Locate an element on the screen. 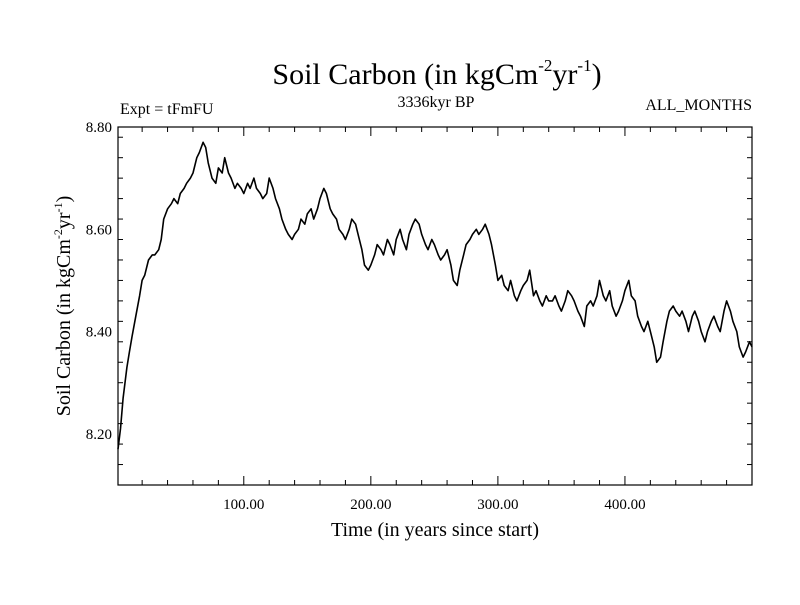 Image resolution: width=800 pixels, height=605 pixels. chart-title-sup2: -1 is located at coordinates (584, 65).